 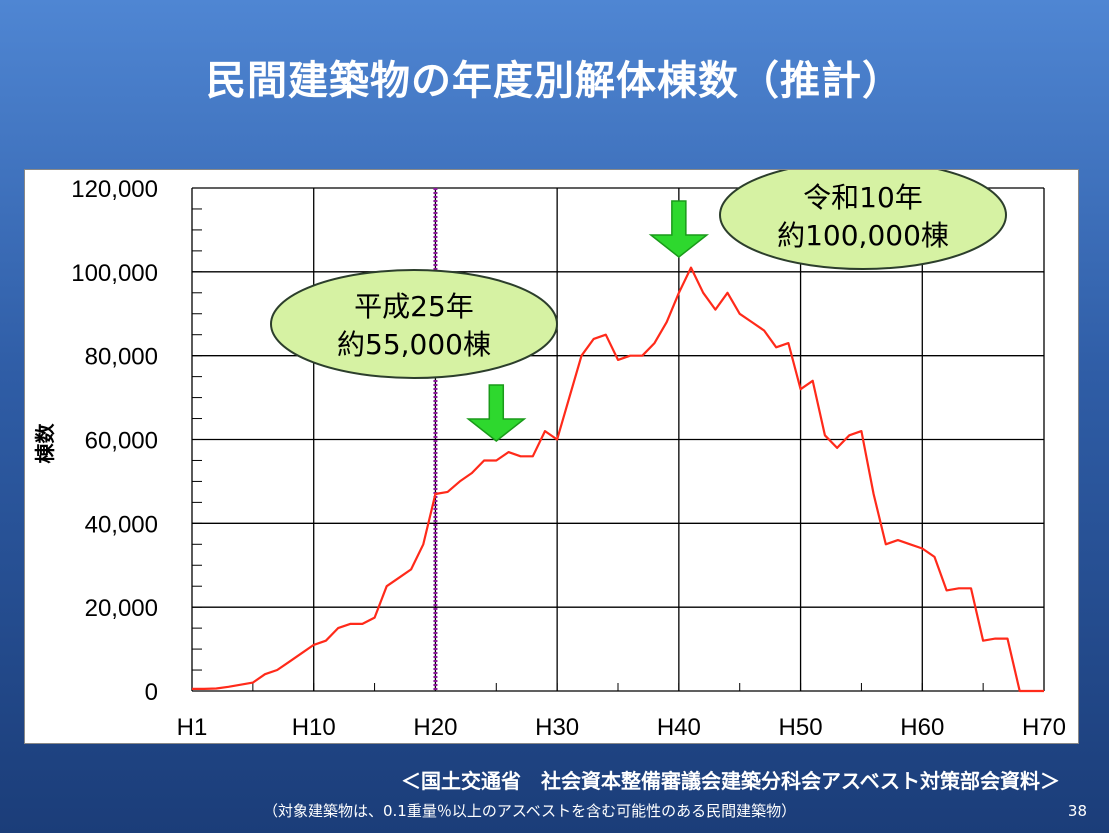 I want to click on y-tick-label: 120,000, so click(x=114, y=189).